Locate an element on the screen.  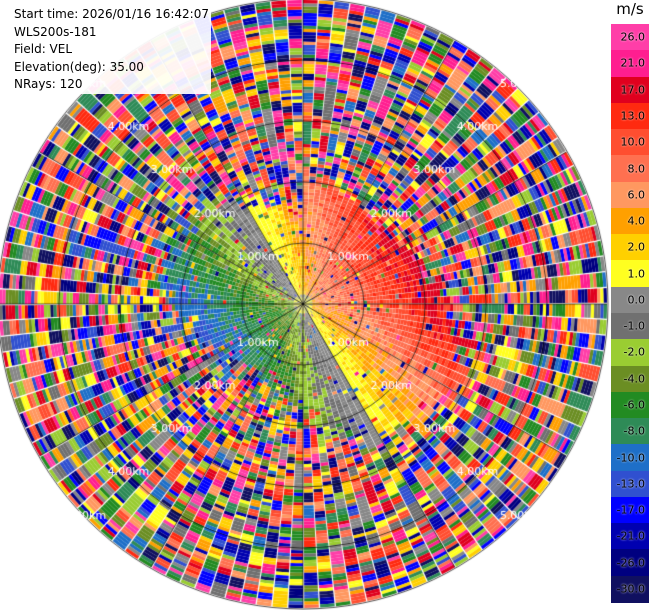
start-time-text: Start time: 2026/01/16 16:42:07 is located at coordinates (111, 14).